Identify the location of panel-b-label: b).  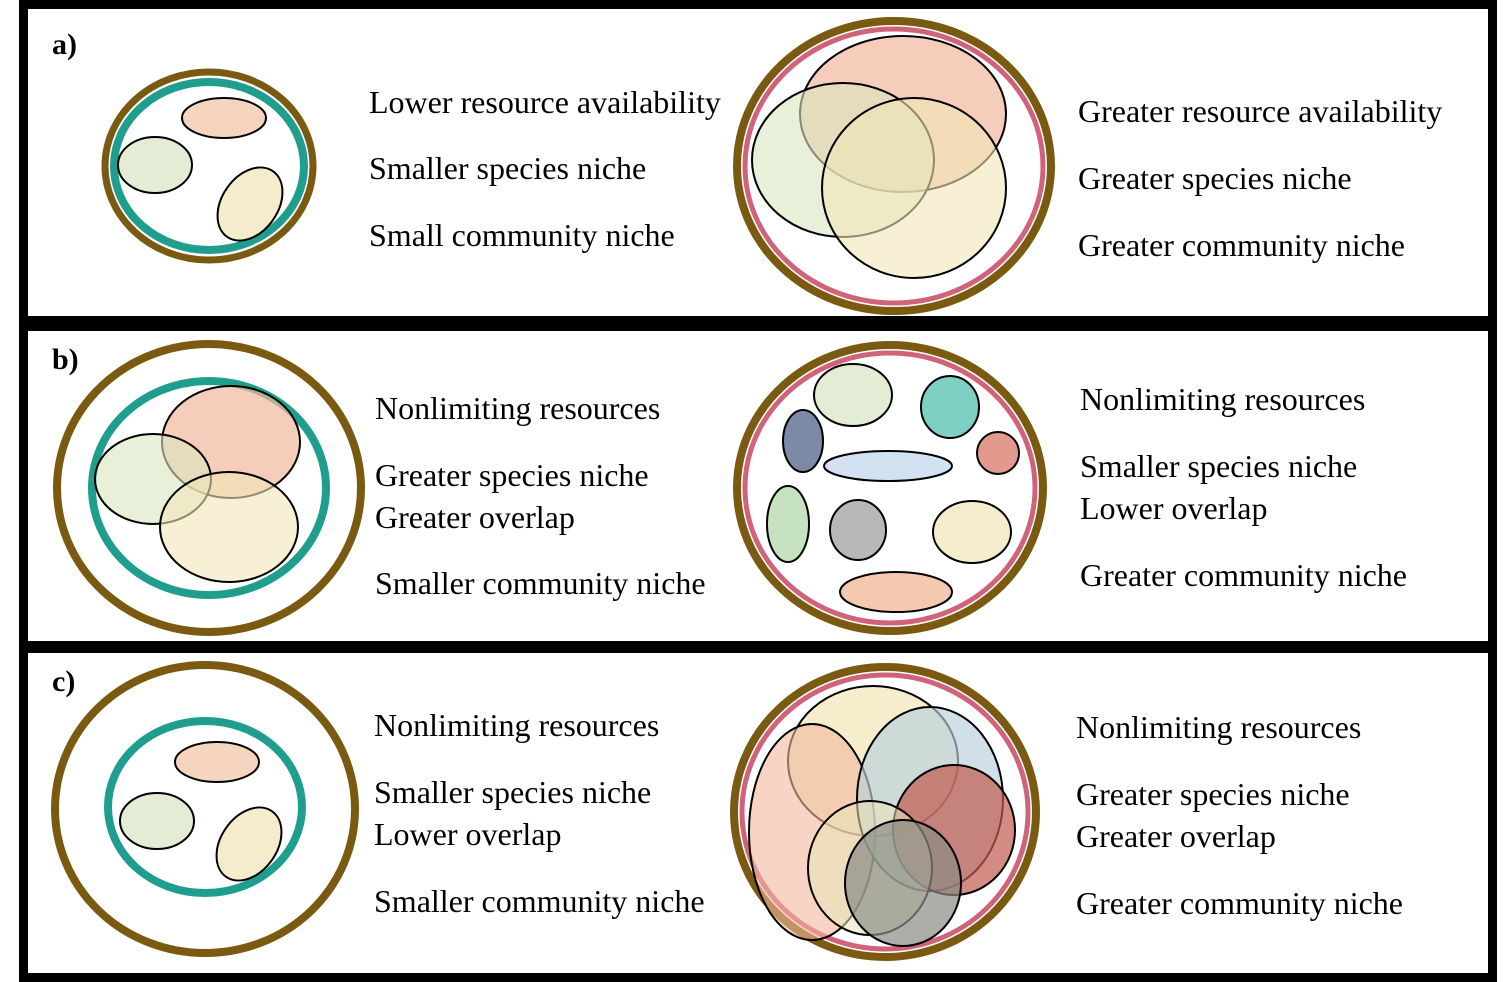
(65, 359).